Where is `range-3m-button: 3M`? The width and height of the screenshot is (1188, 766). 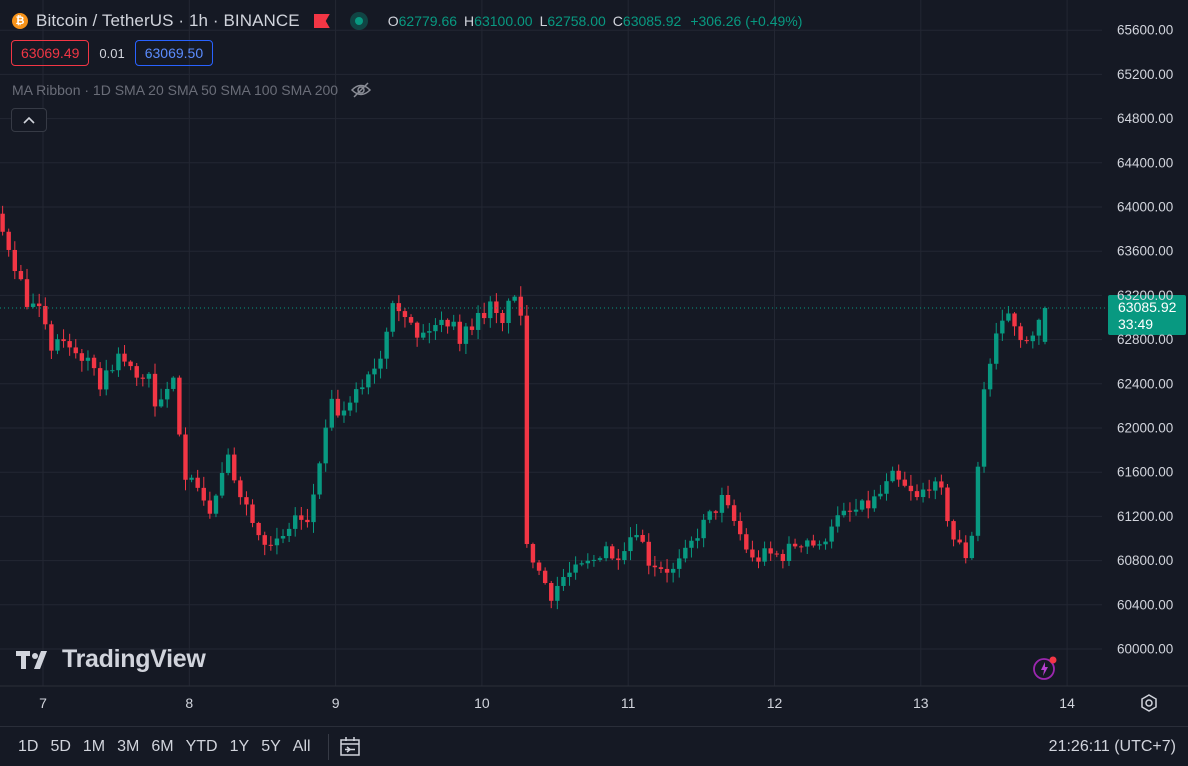
range-3m-button: 3M is located at coordinates (128, 747).